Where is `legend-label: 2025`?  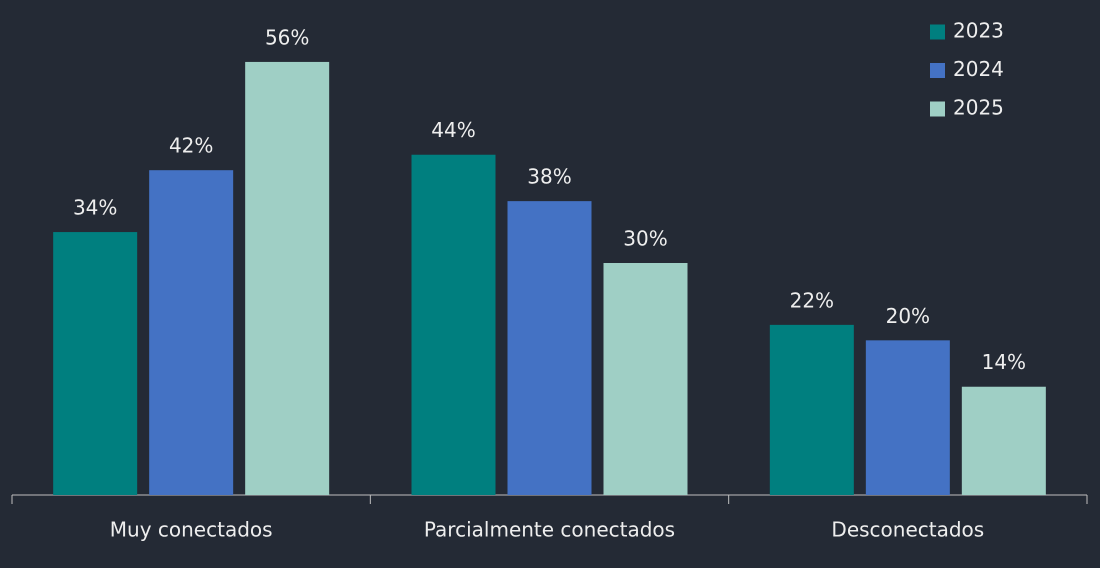 legend-label: 2025 is located at coordinates (978, 108).